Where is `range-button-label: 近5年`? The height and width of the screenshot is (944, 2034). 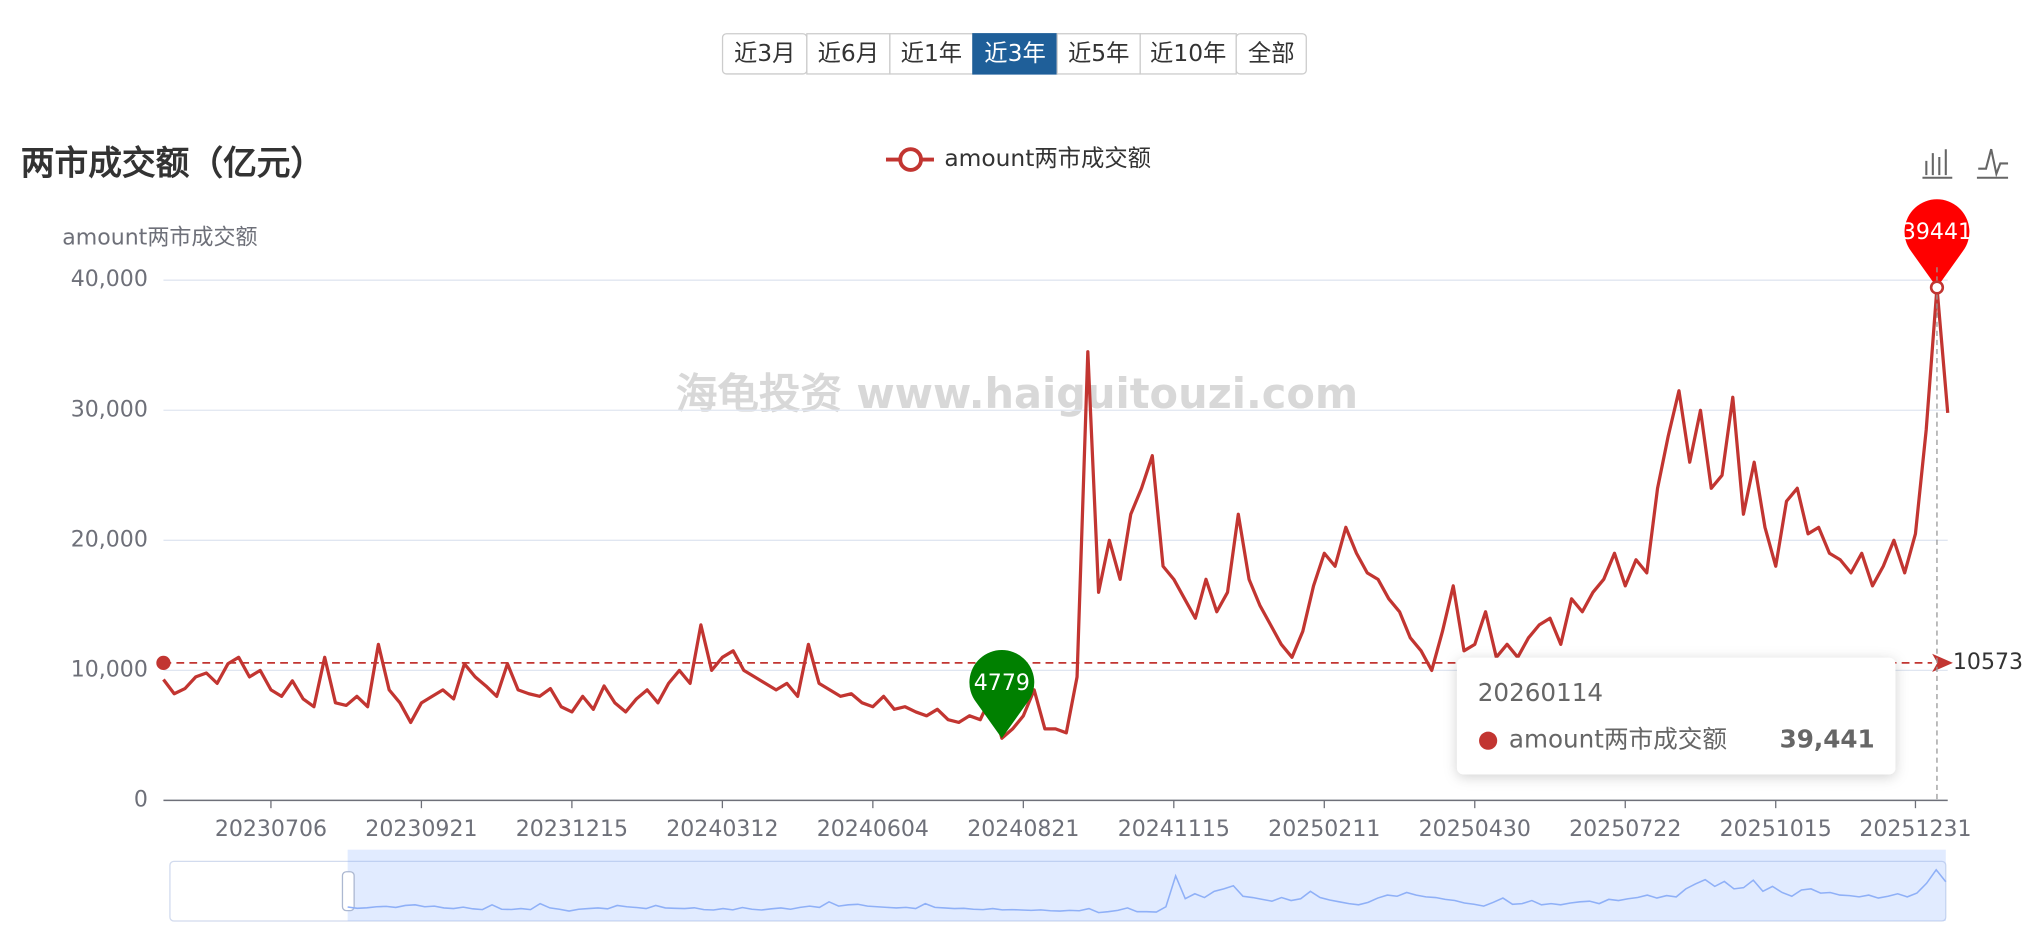 range-button-label: 近5年 is located at coordinates (1099, 53).